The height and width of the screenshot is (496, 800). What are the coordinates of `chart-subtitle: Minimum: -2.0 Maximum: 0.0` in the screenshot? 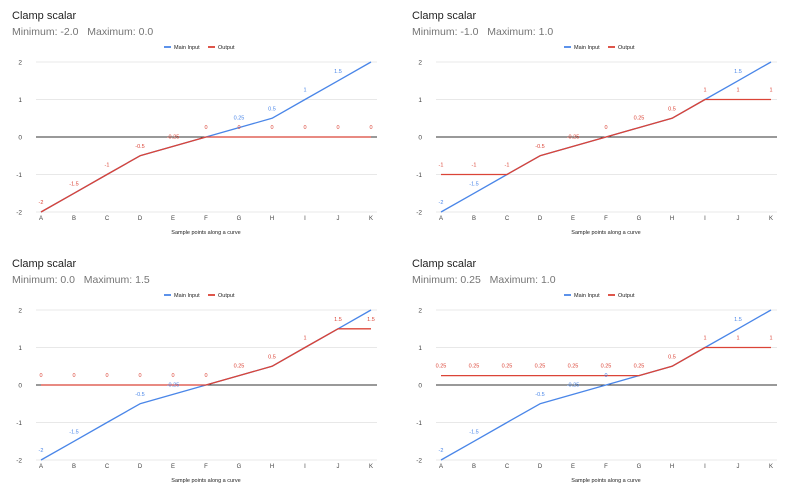 It's located at (83, 32).